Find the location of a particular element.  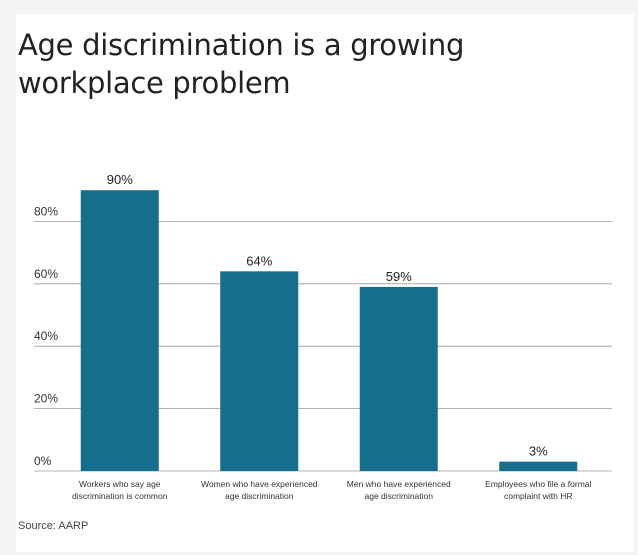

x-tick-label: discrimination is common is located at coordinates (120, 496).